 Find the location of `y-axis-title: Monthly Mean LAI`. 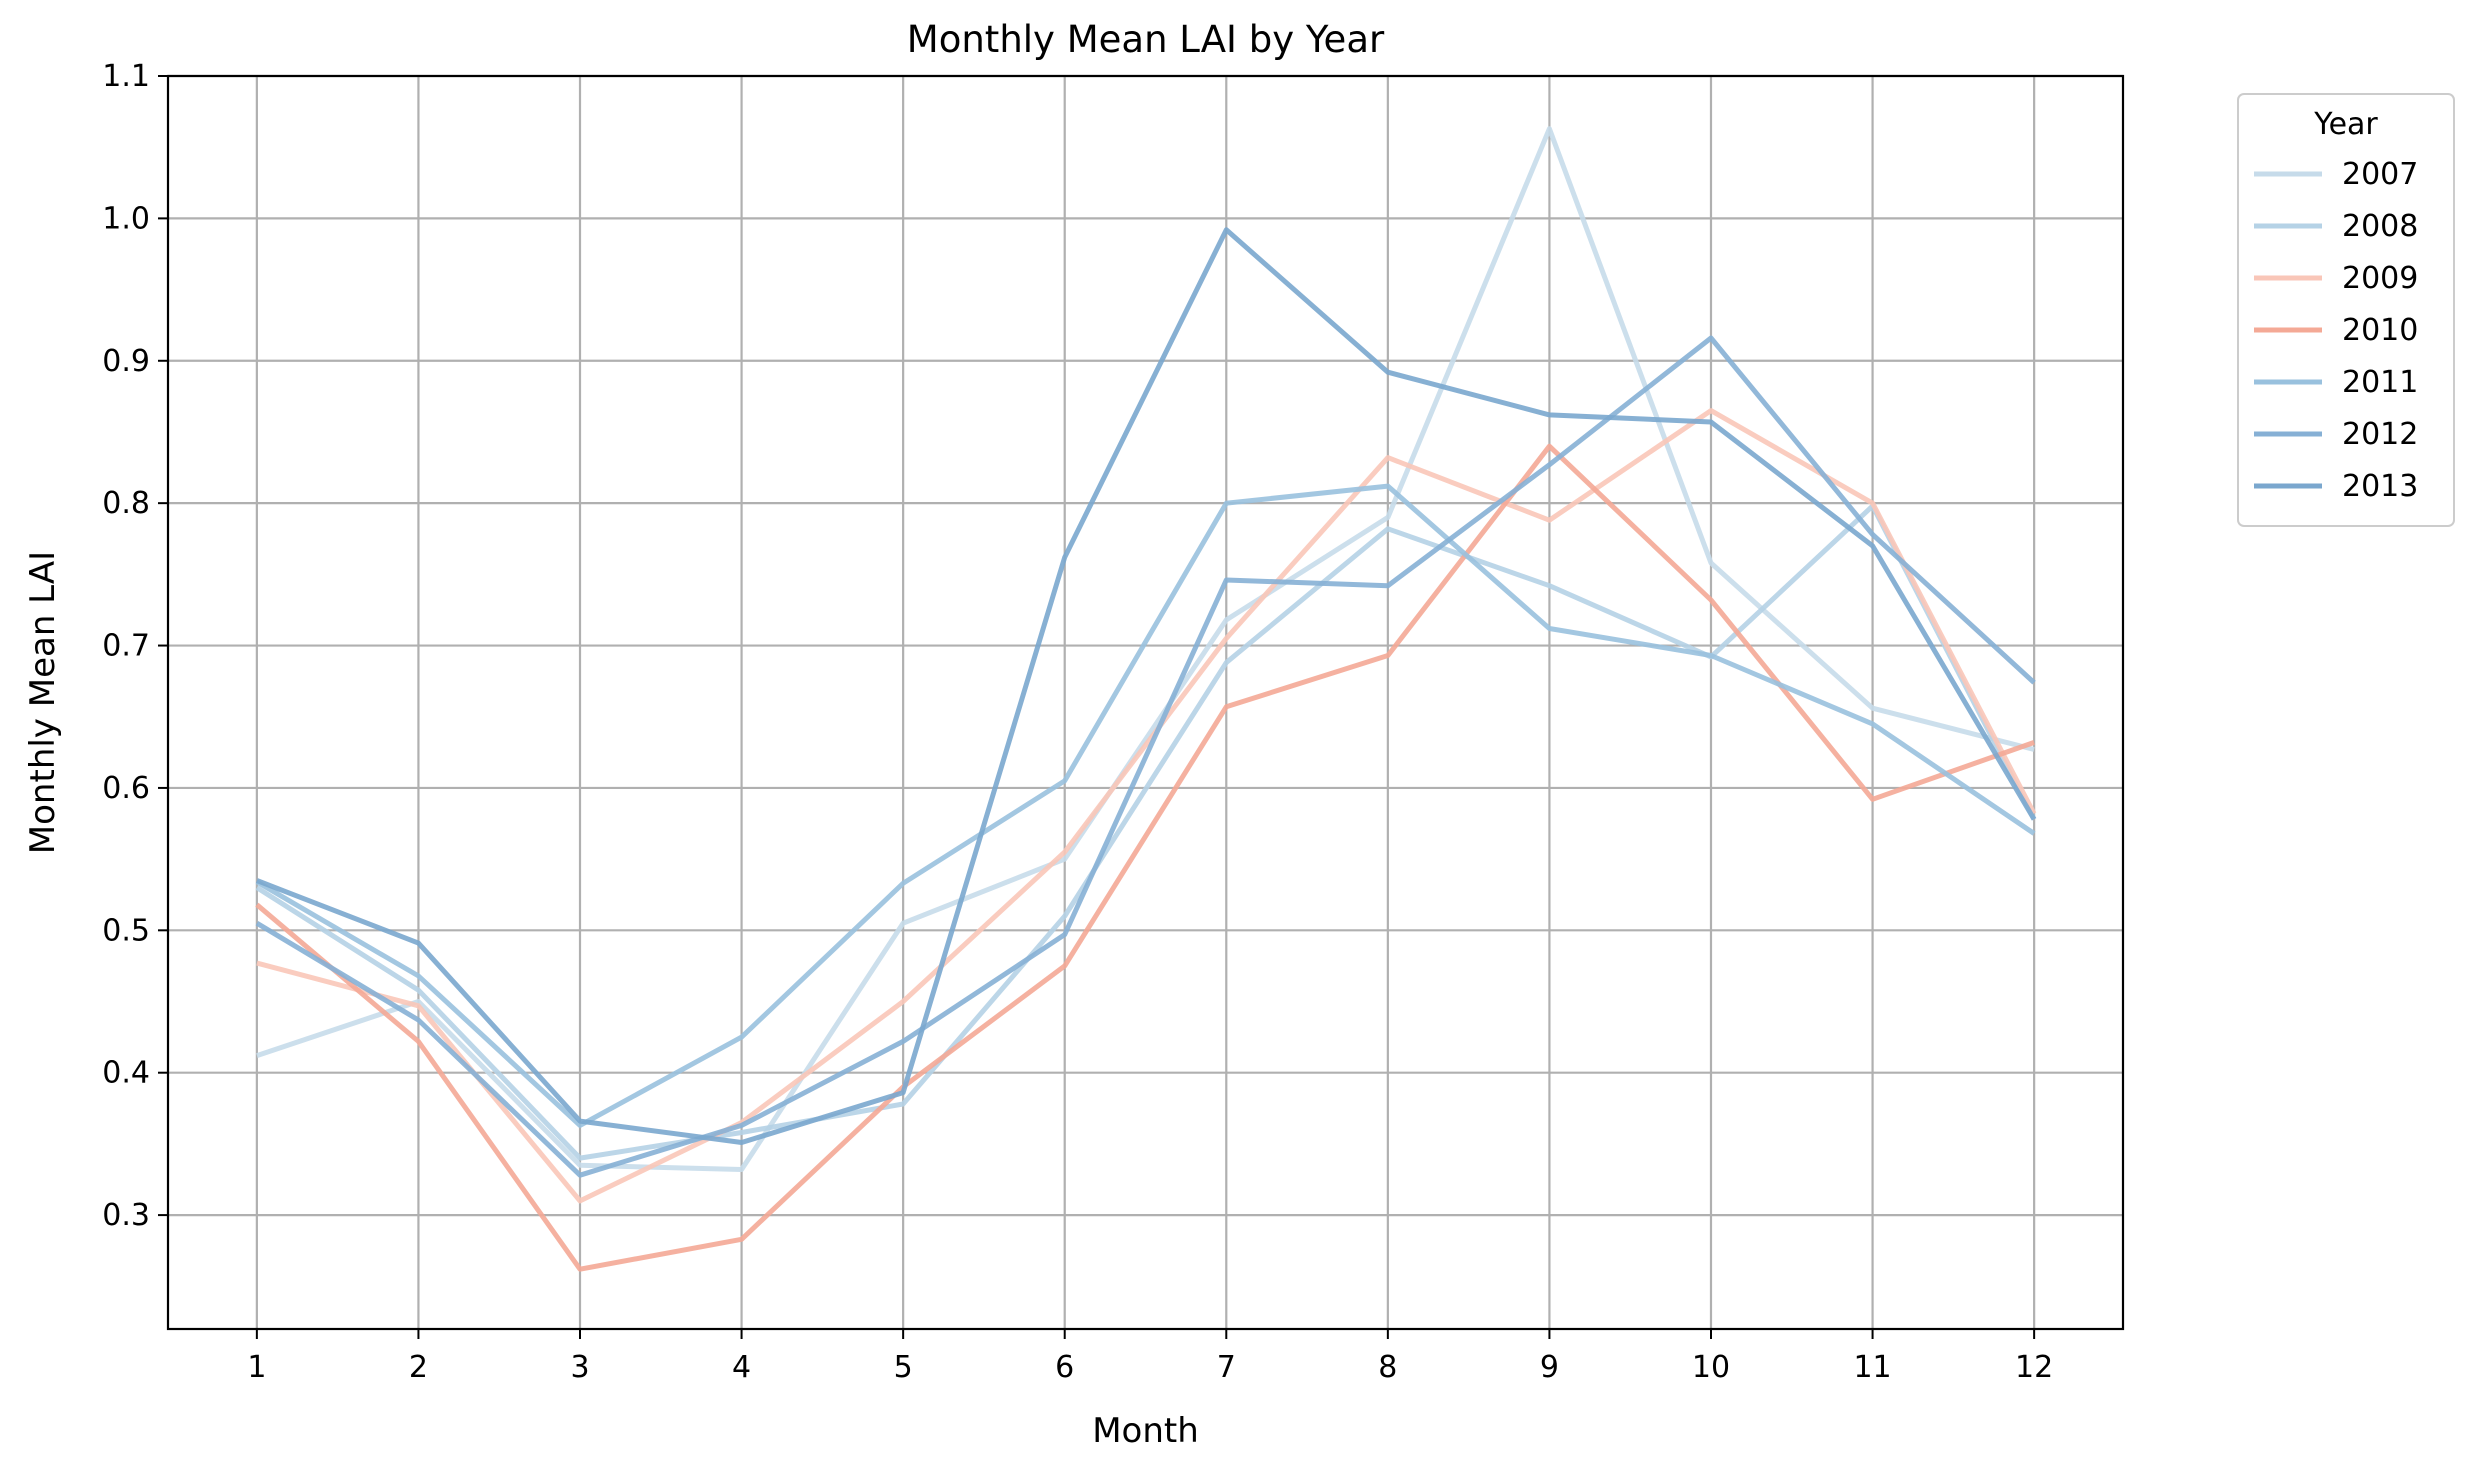

y-axis-title: Monthly Mean LAI is located at coordinates (43, 702).